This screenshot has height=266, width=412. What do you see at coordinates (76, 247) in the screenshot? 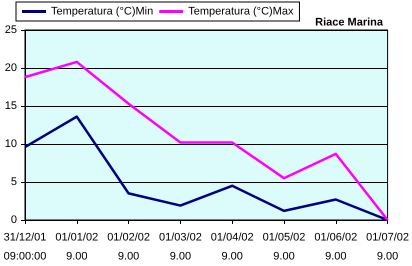
I see `x-tick-label: 01/01/02 9.00` at bounding box center [76, 247].